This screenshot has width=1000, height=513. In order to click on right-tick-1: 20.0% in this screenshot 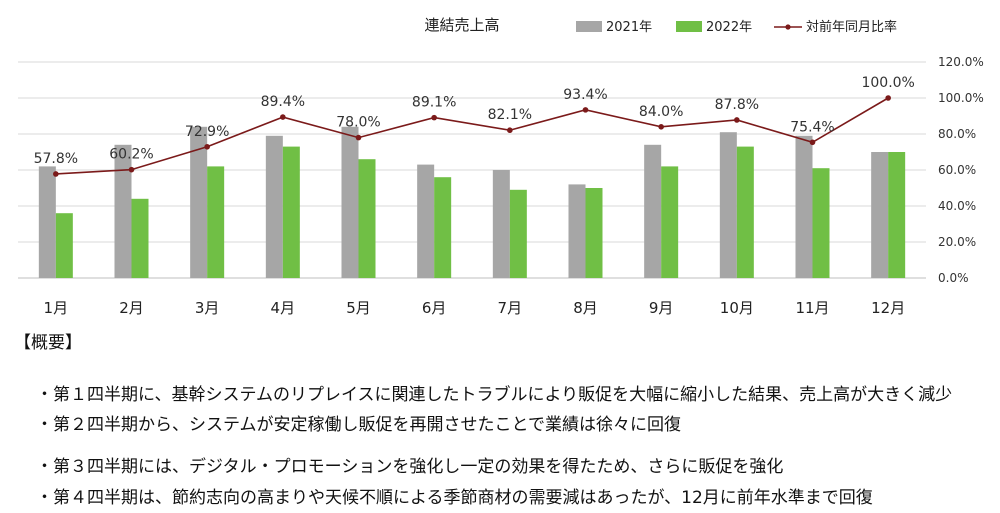, I will do `click(957, 242)`.